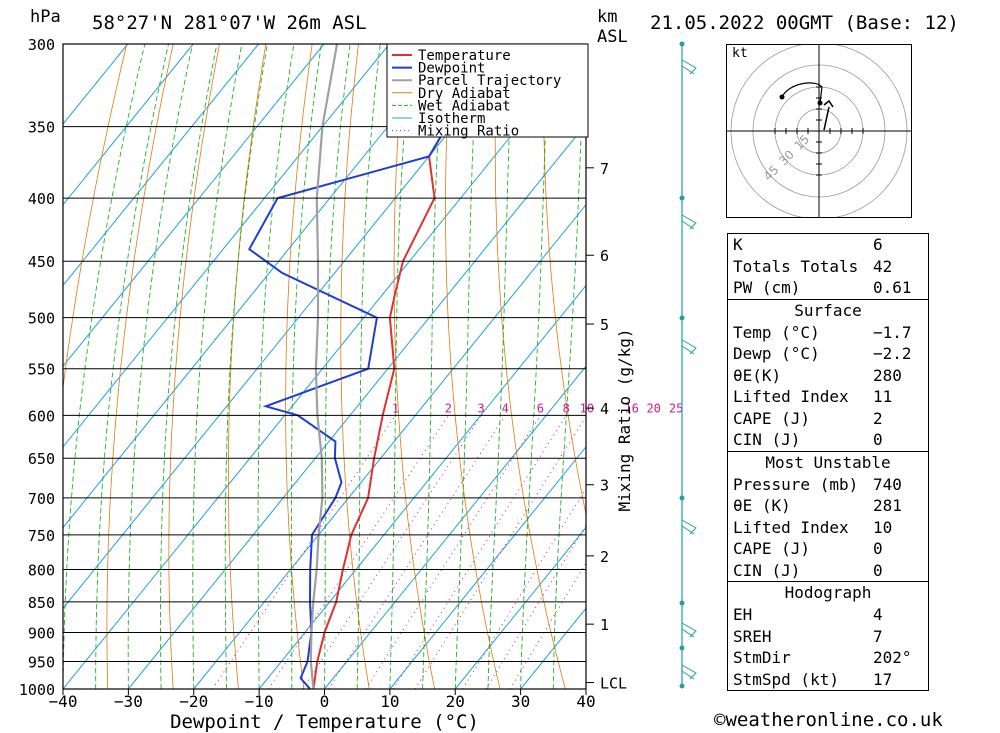 The height and width of the screenshot is (733, 1000). Describe the element at coordinates (776, 353) in the screenshot. I see `surface-label: Dewp (°C)` at that location.